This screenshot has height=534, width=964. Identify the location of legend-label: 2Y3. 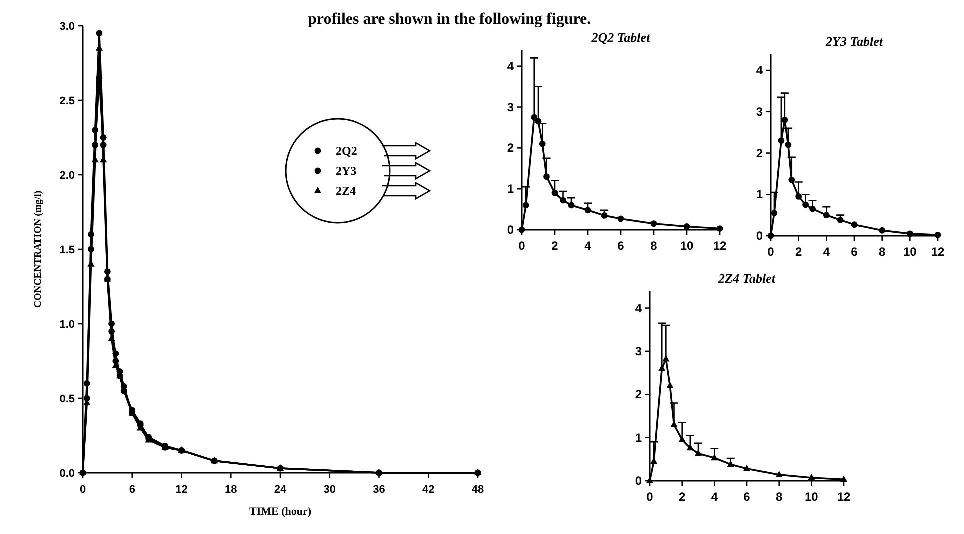
(346, 171).